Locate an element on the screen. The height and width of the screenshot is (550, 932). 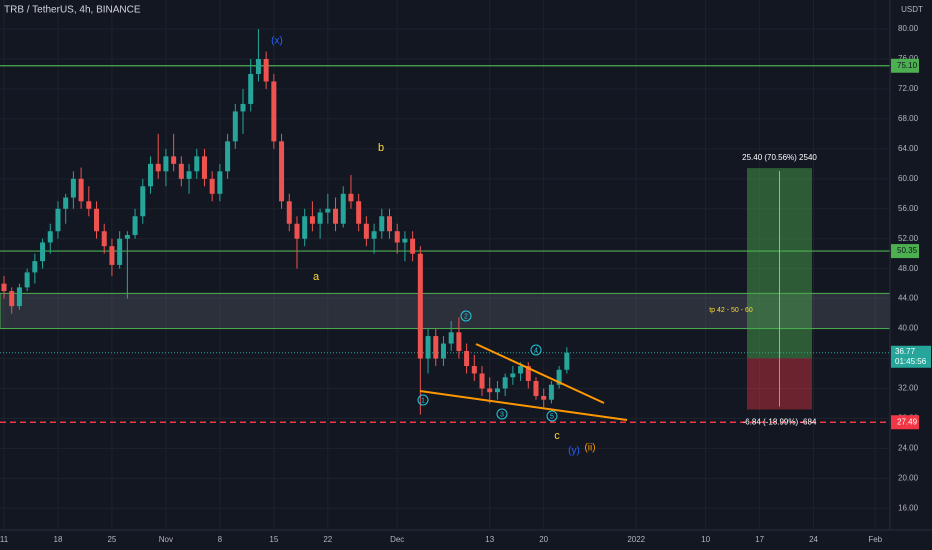
position-label: 25.40 (70.56%) 2540 is located at coordinates (779, 157).